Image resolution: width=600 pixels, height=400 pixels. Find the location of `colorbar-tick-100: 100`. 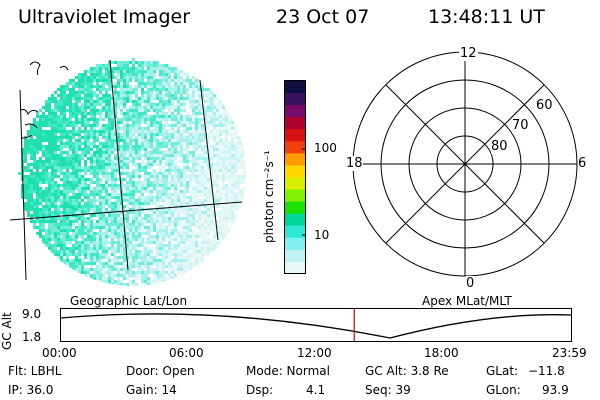

colorbar-tick-100: 100 is located at coordinates (325, 148).